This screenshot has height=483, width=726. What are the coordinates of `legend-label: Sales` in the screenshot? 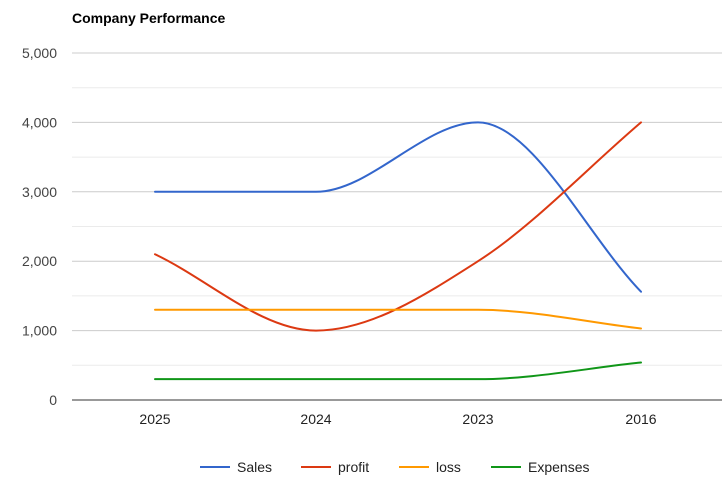 It's located at (254, 467).